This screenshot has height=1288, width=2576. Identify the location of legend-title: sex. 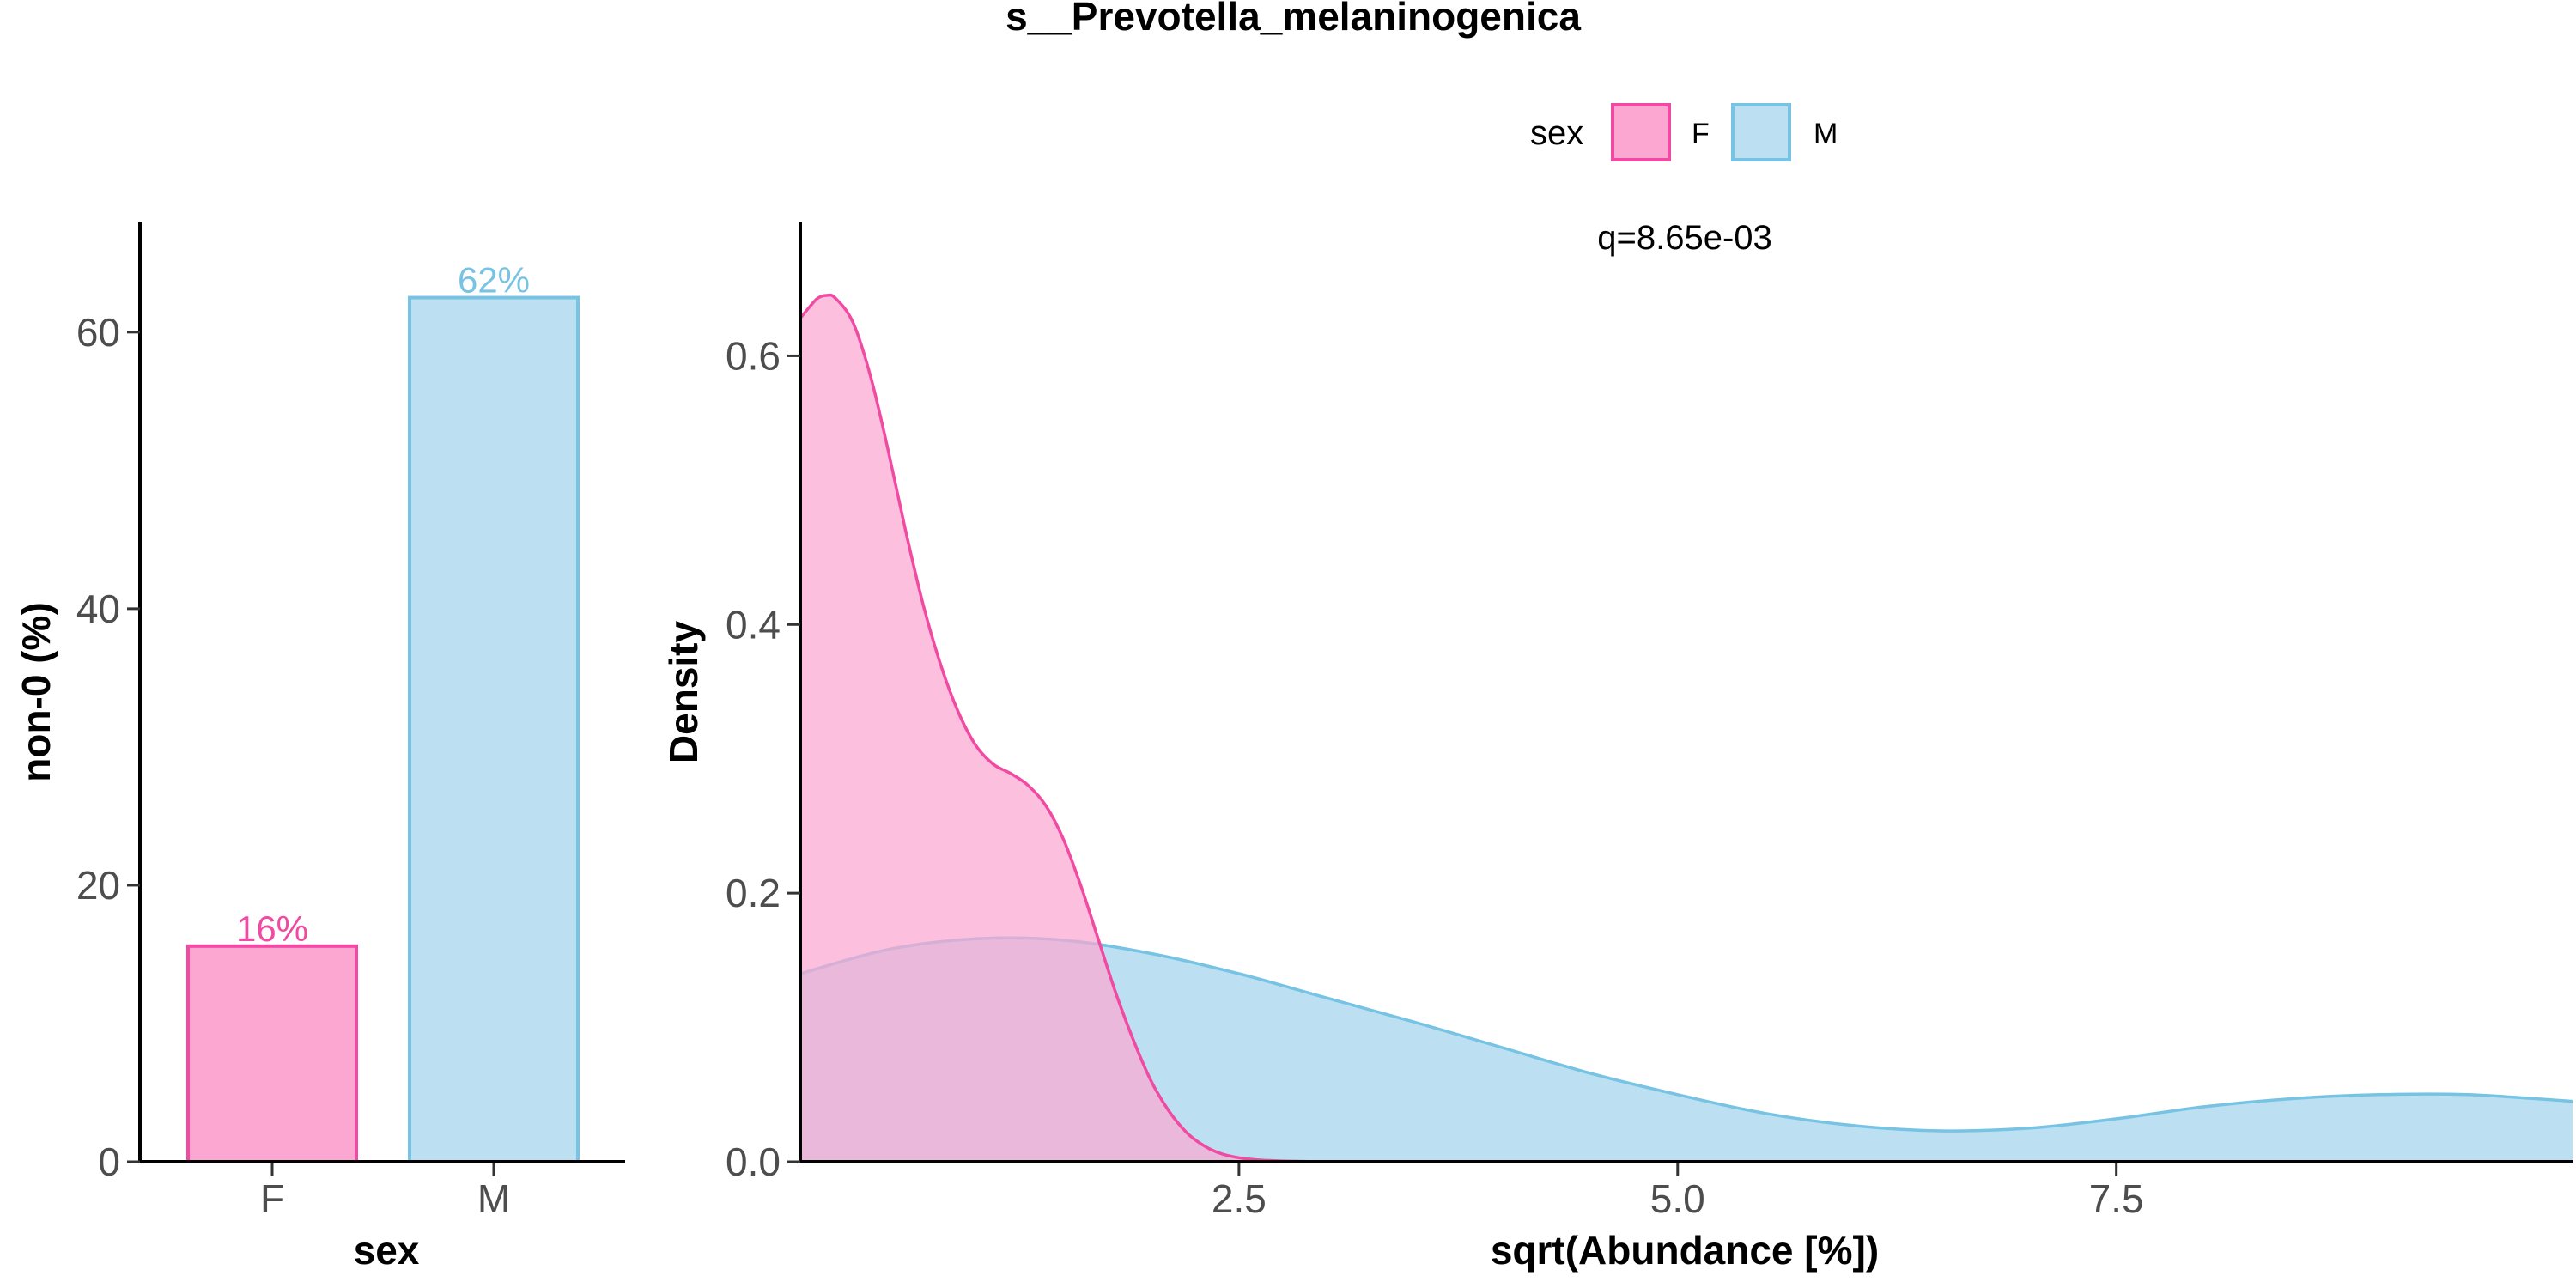
(1557, 133).